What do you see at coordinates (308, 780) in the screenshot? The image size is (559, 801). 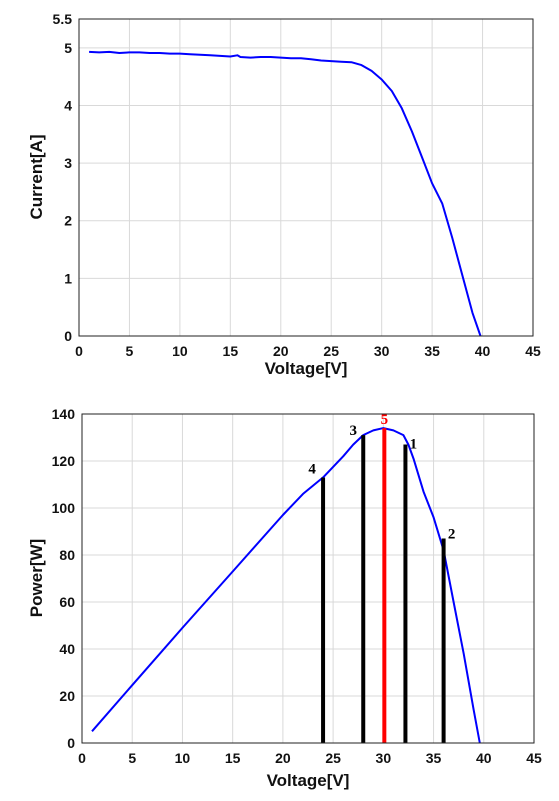 I see `pv-x-axis-label: Voltage[V]` at bounding box center [308, 780].